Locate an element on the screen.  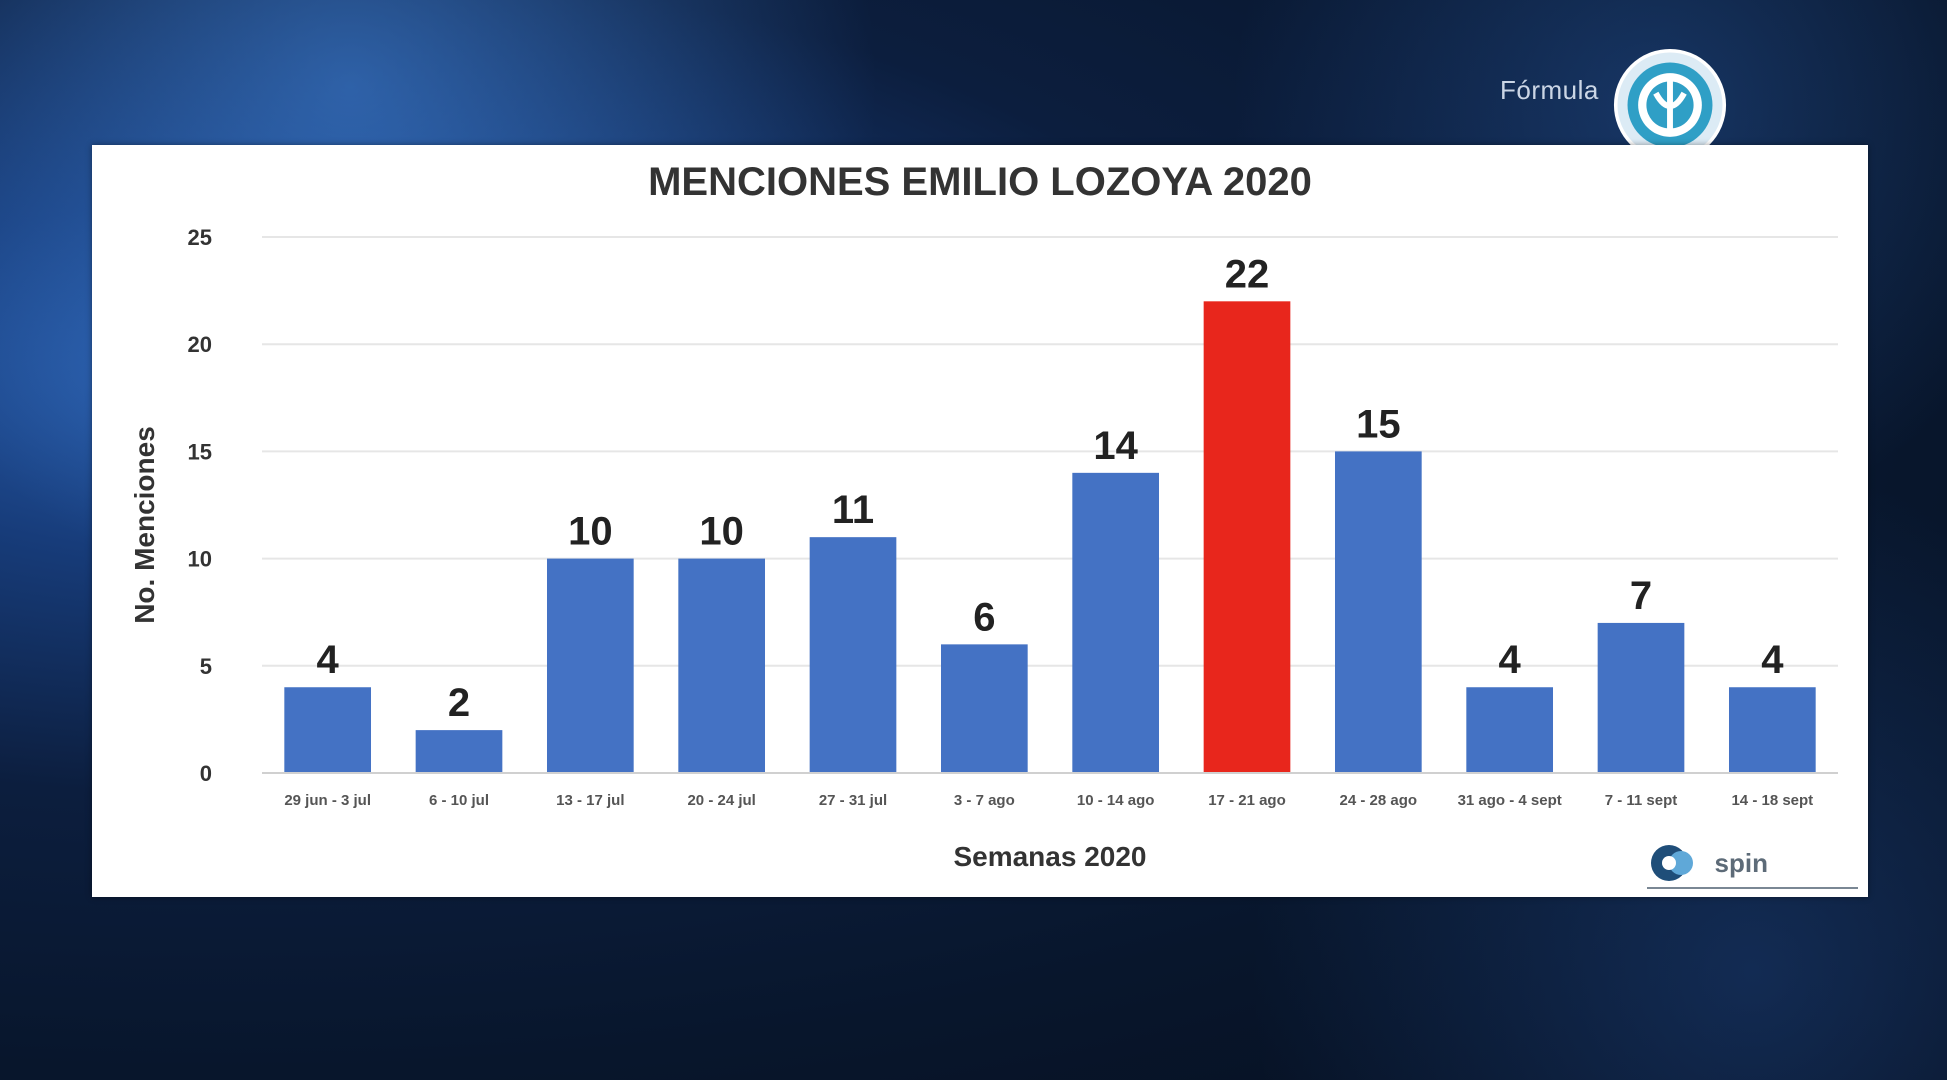
data-label: 6 is located at coordinates (984, 617).